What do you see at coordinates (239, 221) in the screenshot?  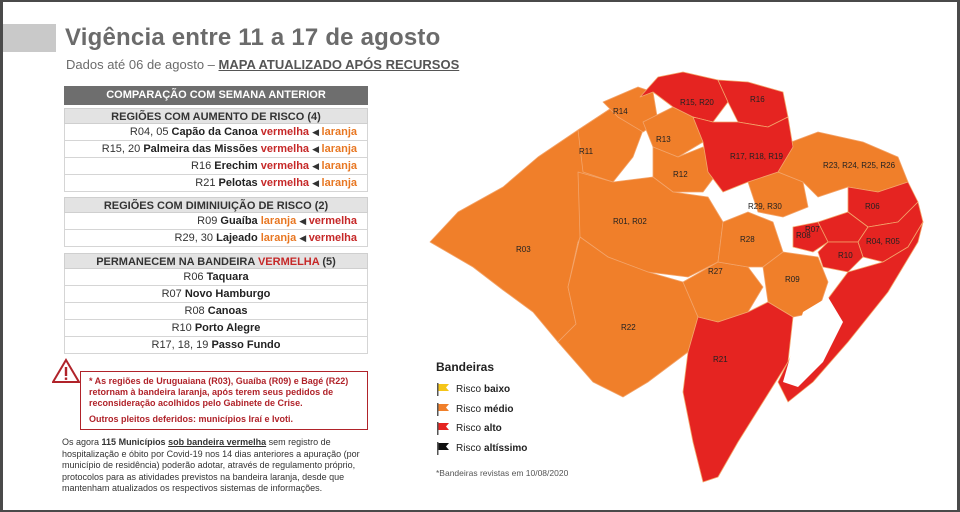 I see `region-name: Guaíba` at bounding box center [239, 221].